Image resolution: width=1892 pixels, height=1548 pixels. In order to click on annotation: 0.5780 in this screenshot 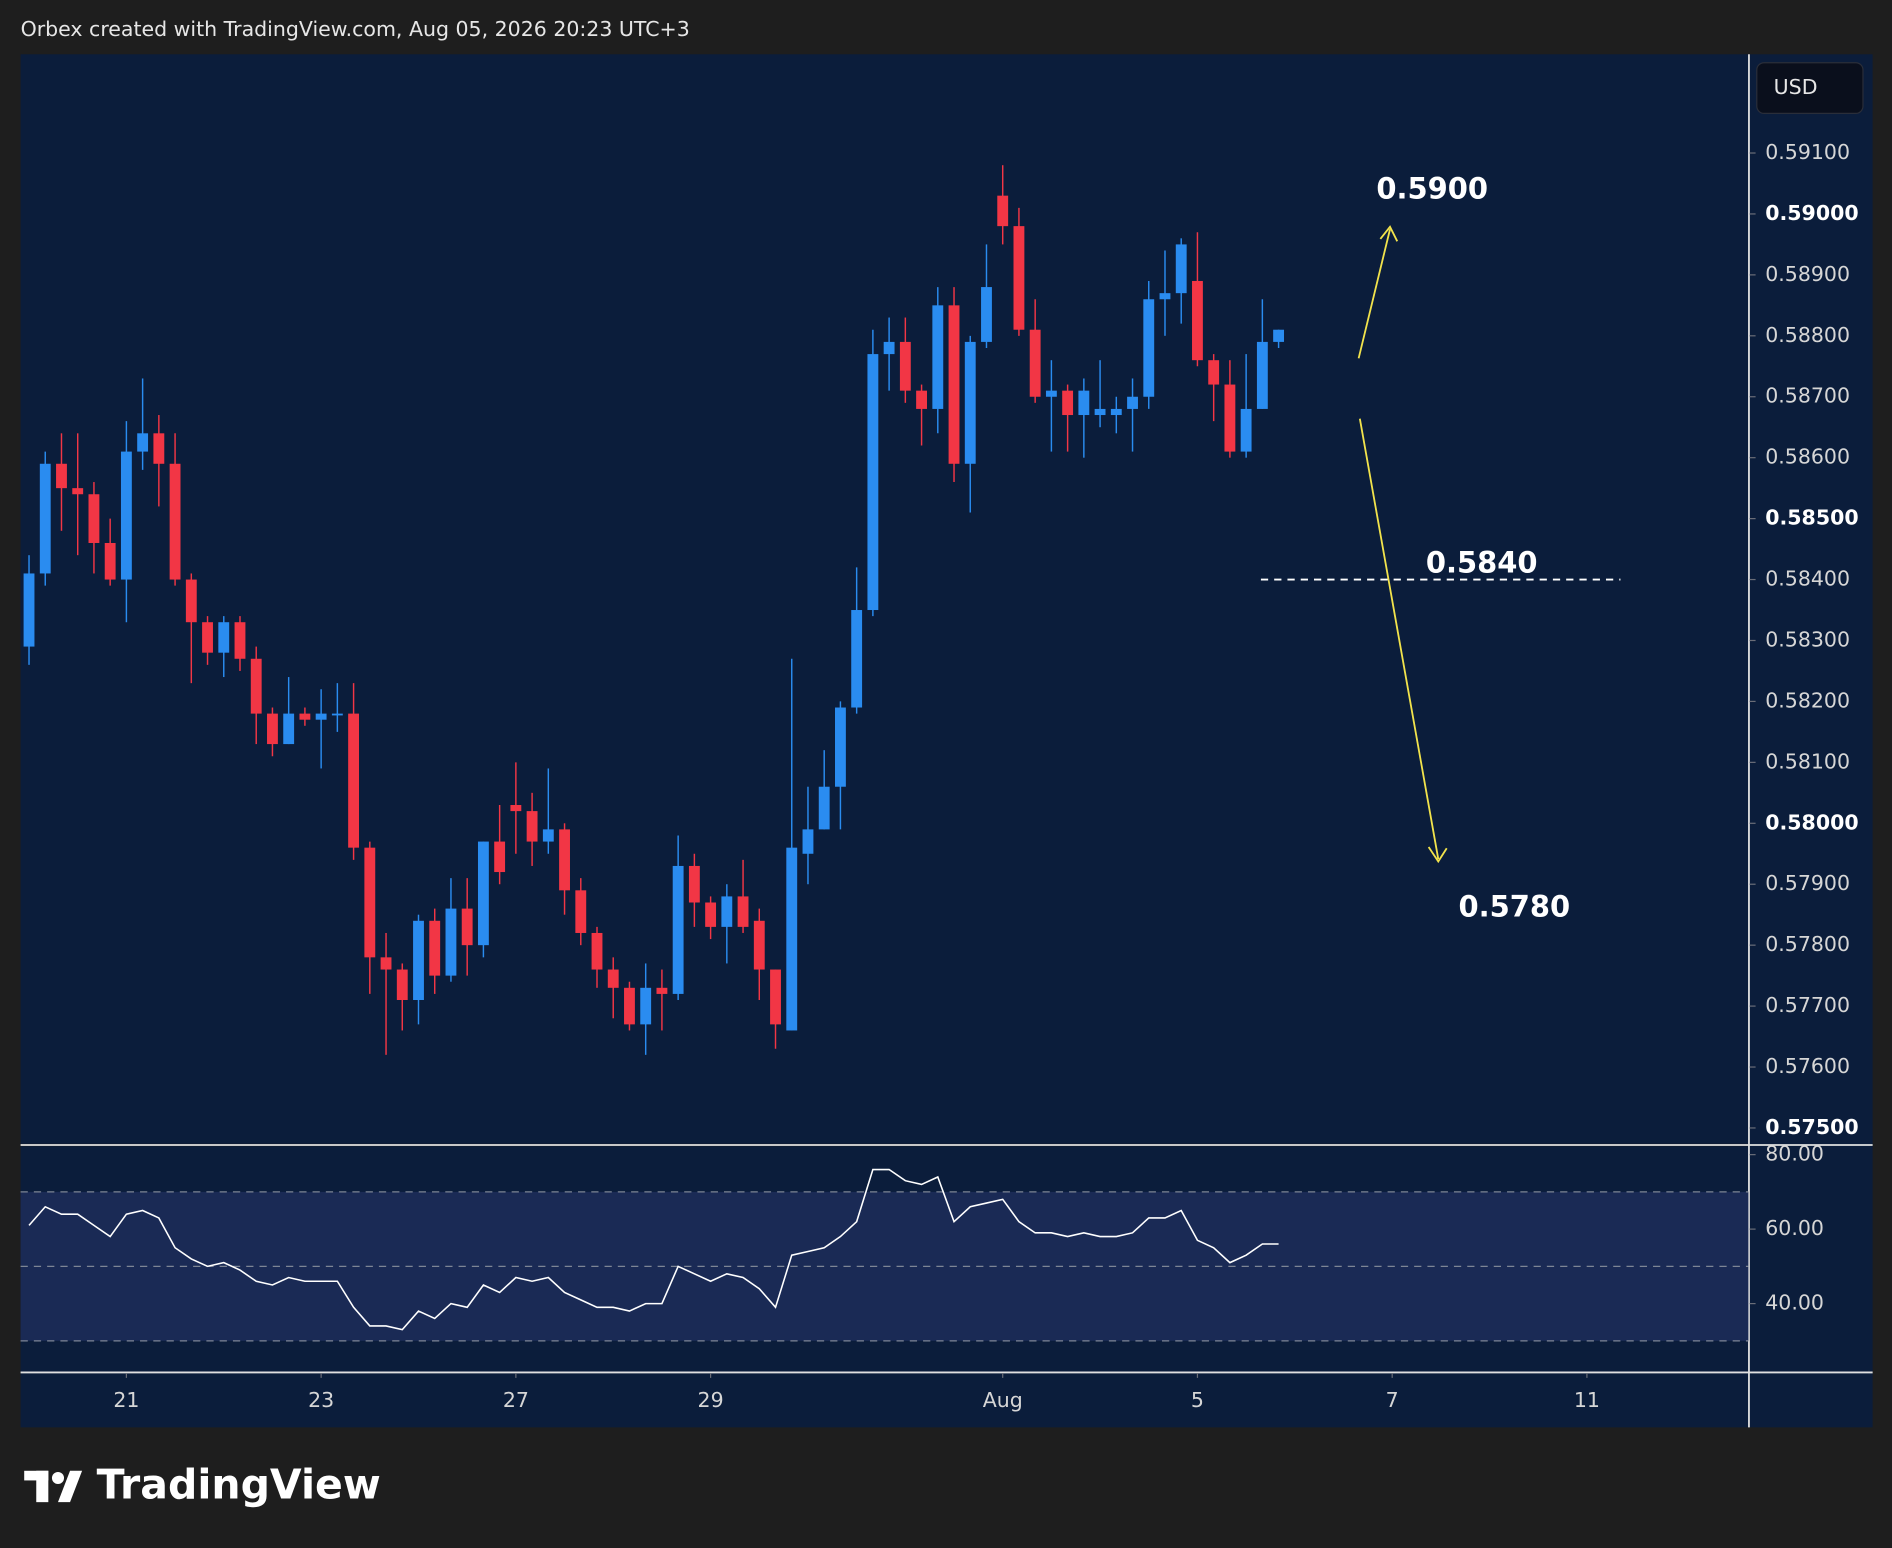, I will do `click(1514, 907)`.